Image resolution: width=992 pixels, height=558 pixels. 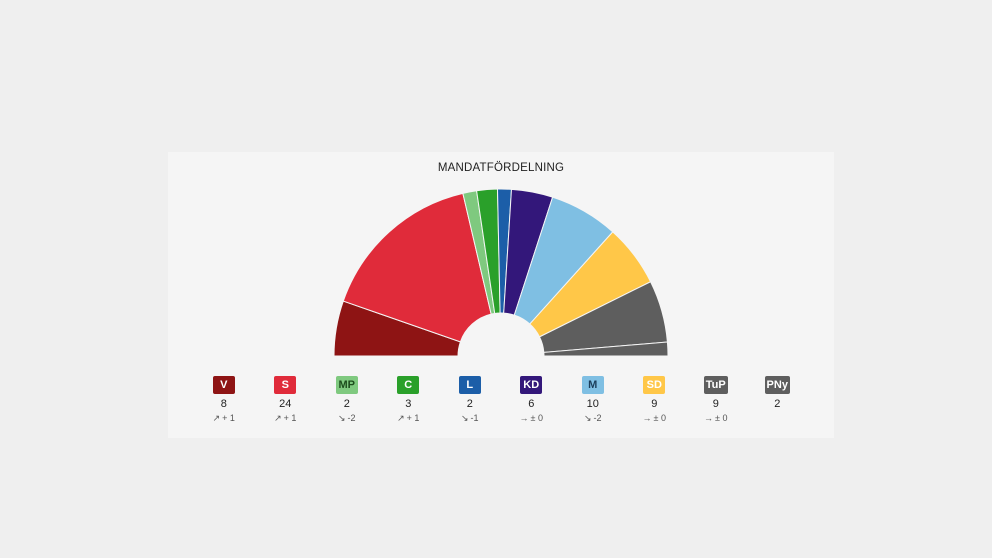 I want to click on chart-title: MANDATFÖRDELNING, so click(x=501, y=168).